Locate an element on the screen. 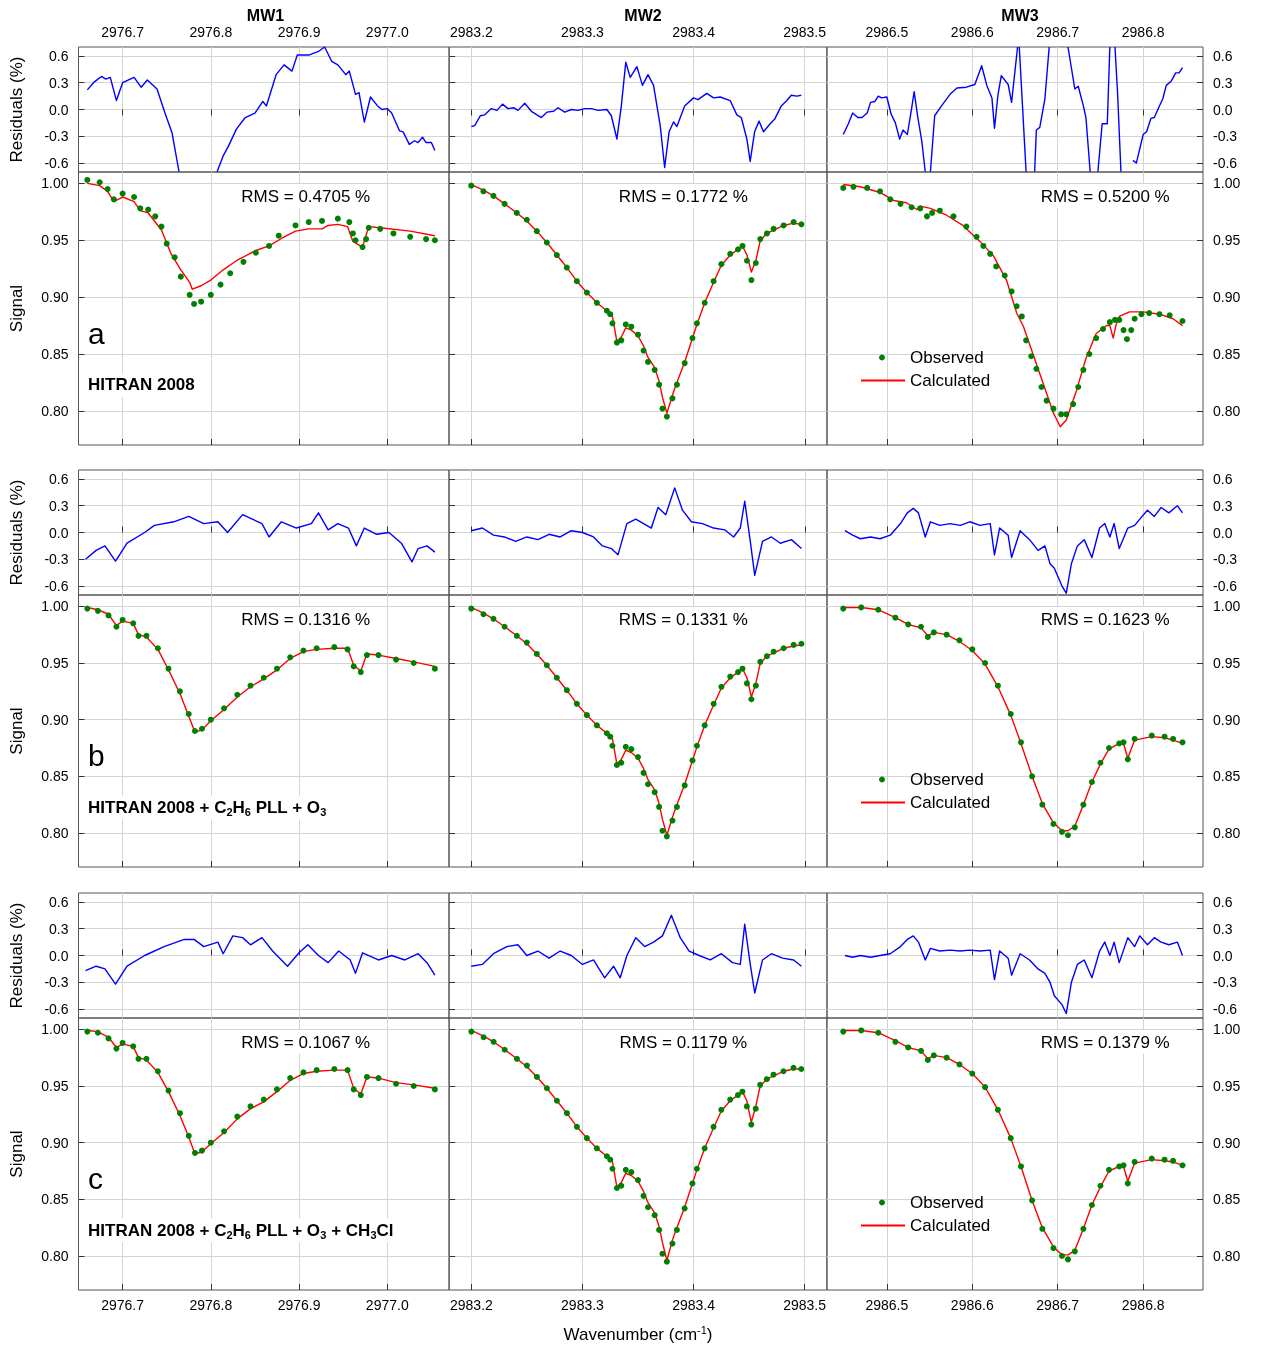 This screenshot has height=1347, width=1263. annotation: RMS = 0.1772 % is located at coordinates (683, 196).